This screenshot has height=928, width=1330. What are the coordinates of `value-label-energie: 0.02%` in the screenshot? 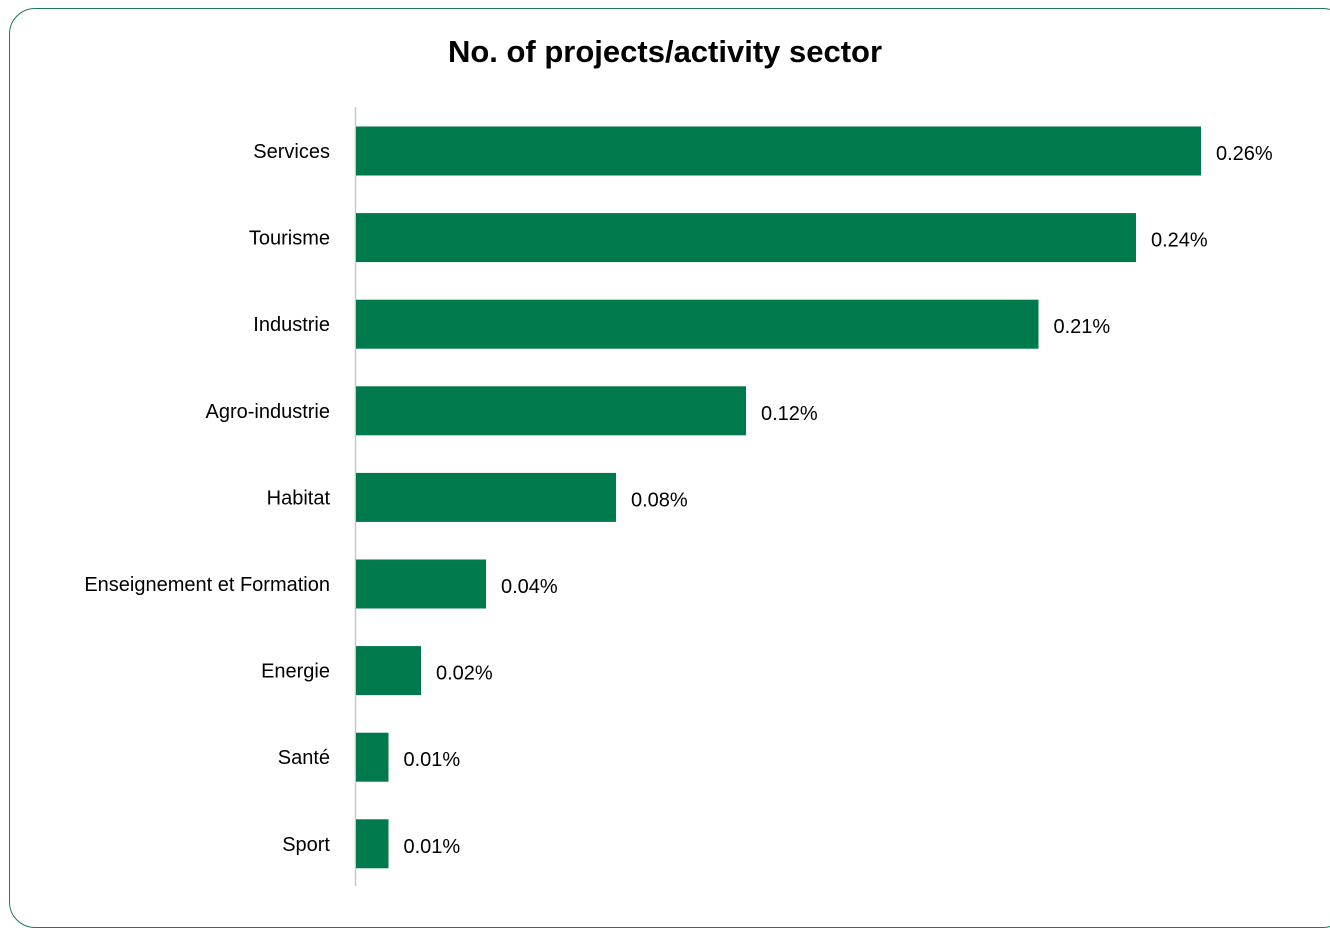 It's located at (464, 674).